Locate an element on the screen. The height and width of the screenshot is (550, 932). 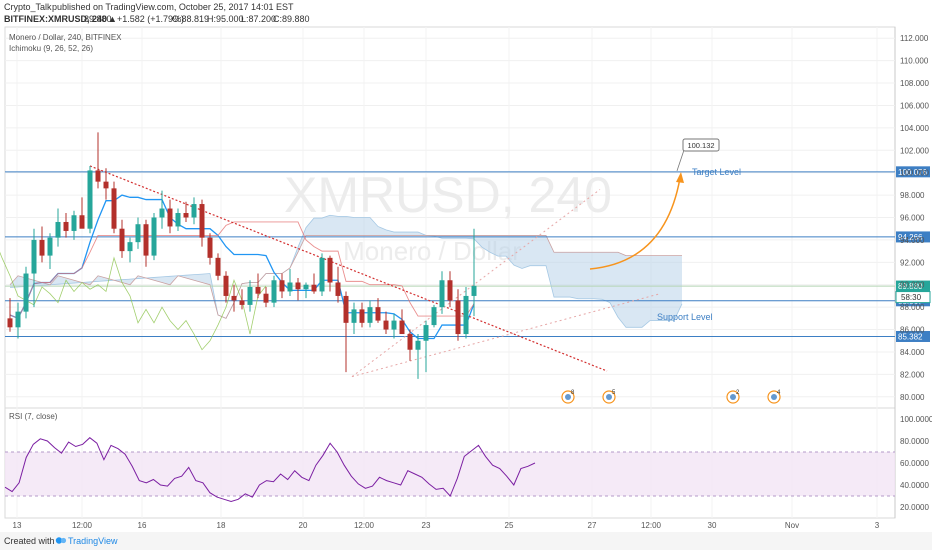
price-tick-label: 112.000 is located at coordinates (914, 38).